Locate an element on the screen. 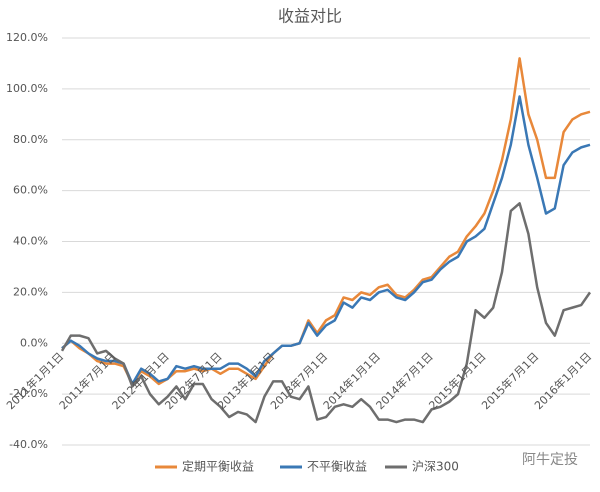 The width and height of the screenshot is (600, 492). y-tick-label: 40.0% is located at coordinates (30, 241).